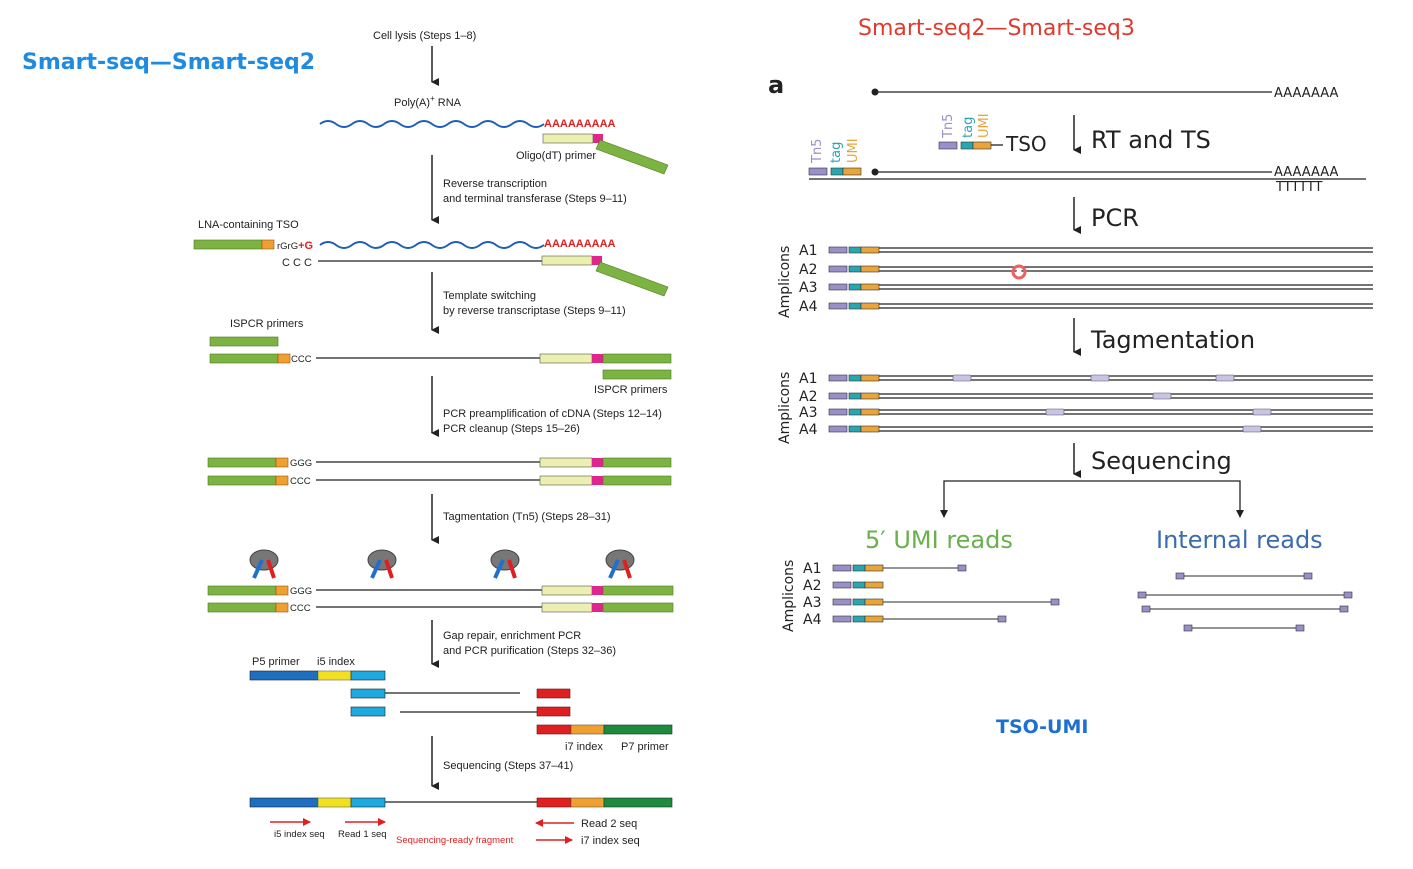 The width and height of the screenshot is (1413, 869). I want to click on amplicon-label: A3, so click(808, 413).